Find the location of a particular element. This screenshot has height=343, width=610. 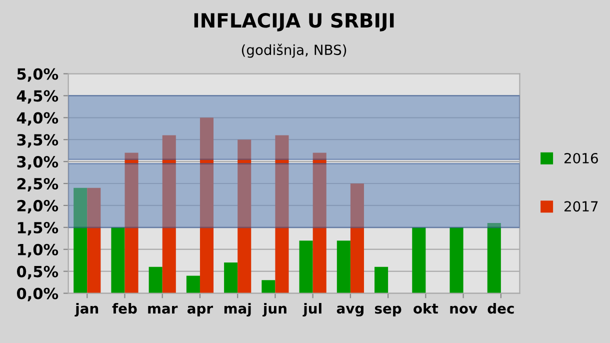

x-tick-label: jun is located at coordinates (274, 309).